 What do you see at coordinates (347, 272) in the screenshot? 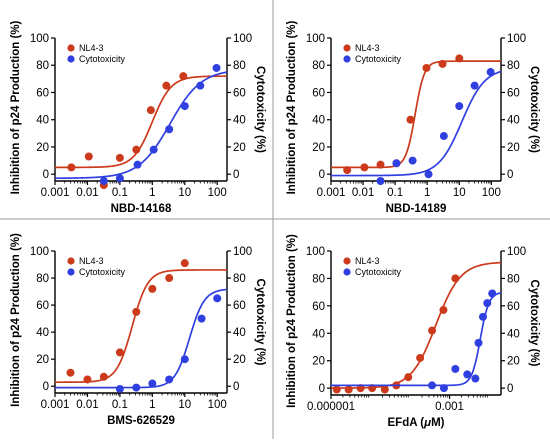
I see `panel-4-legend-marker-cyto` at bounding box center [347, 272].